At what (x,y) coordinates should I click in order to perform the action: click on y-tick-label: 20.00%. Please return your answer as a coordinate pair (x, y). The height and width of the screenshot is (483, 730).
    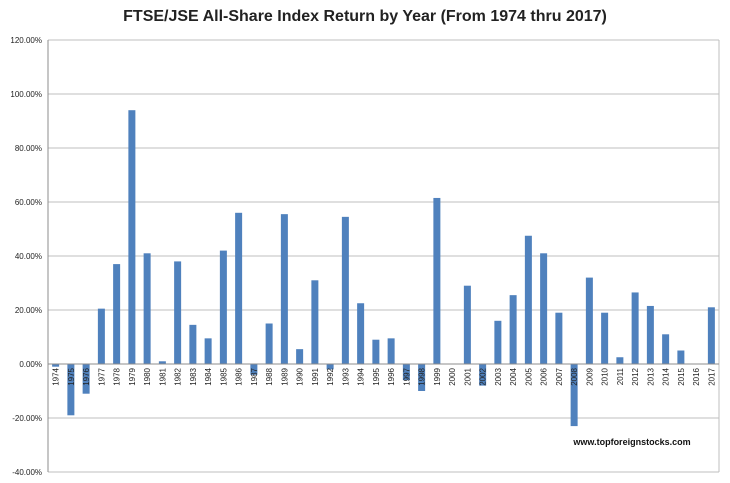
    Looking at the image, I should click on (28, 310).